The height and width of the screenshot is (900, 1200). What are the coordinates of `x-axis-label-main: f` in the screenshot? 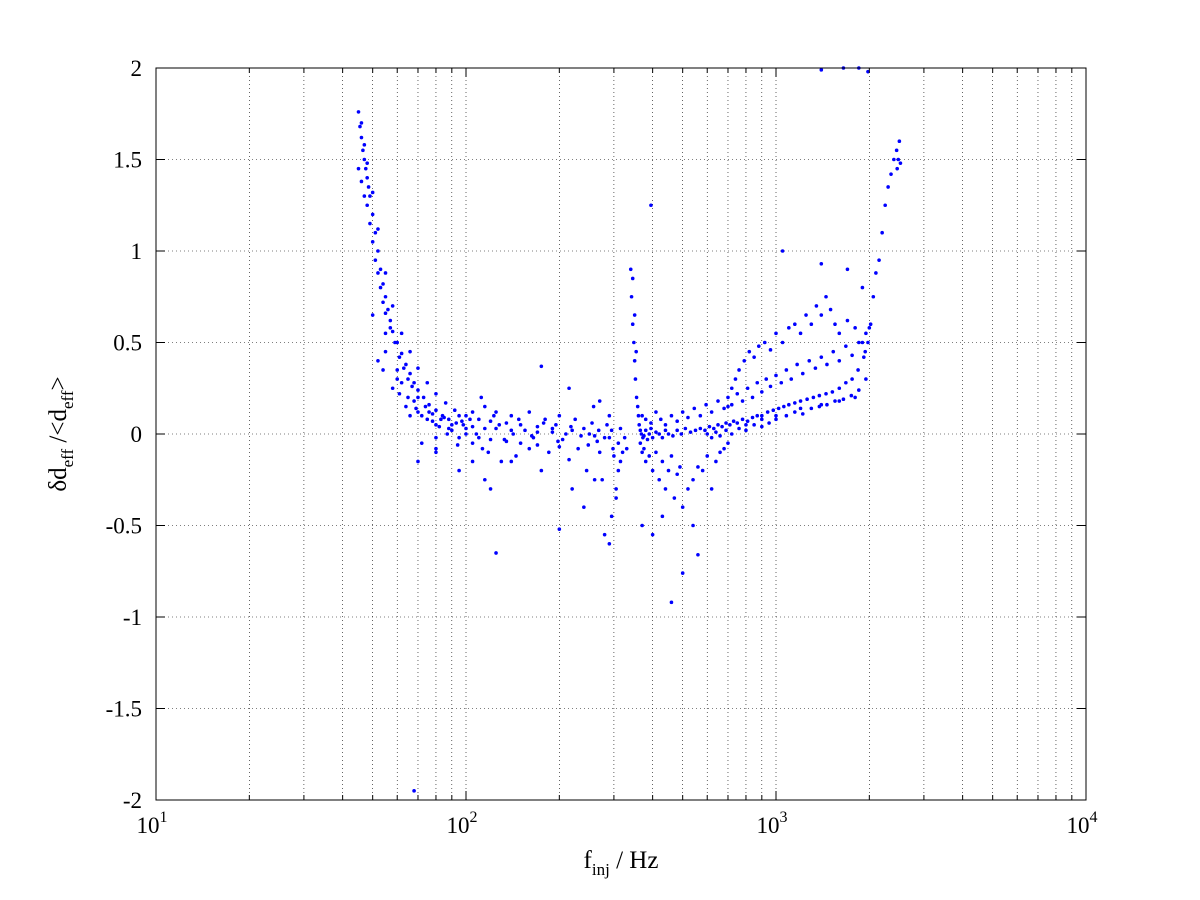 It's located at (588, 860).